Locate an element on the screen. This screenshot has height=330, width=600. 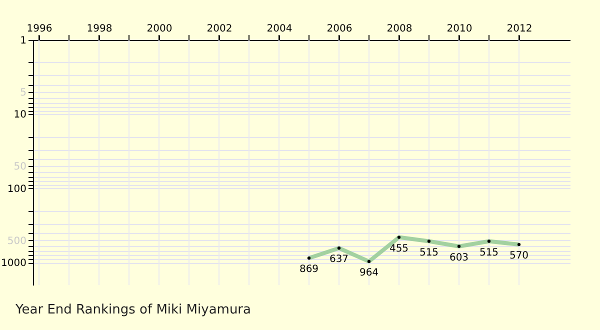
data-label: 964 is located at coordinates (369, 272).